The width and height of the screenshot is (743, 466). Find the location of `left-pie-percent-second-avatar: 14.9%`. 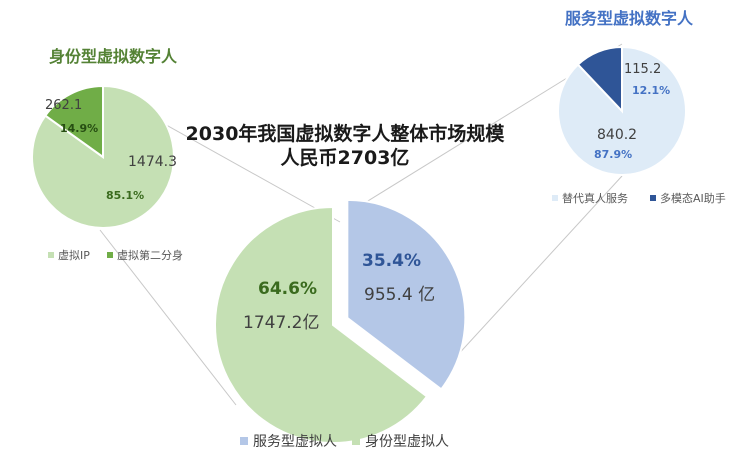

left-pie-percent-second-avatar: 14.9% is located at coordinates (79, 128).